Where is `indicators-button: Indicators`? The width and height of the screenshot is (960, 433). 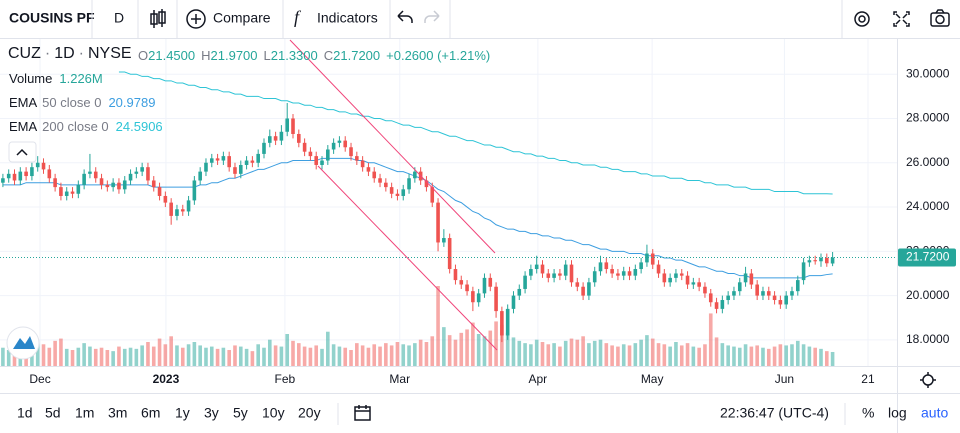 indicators-button: Indicators is located at coordinates (347, 18).